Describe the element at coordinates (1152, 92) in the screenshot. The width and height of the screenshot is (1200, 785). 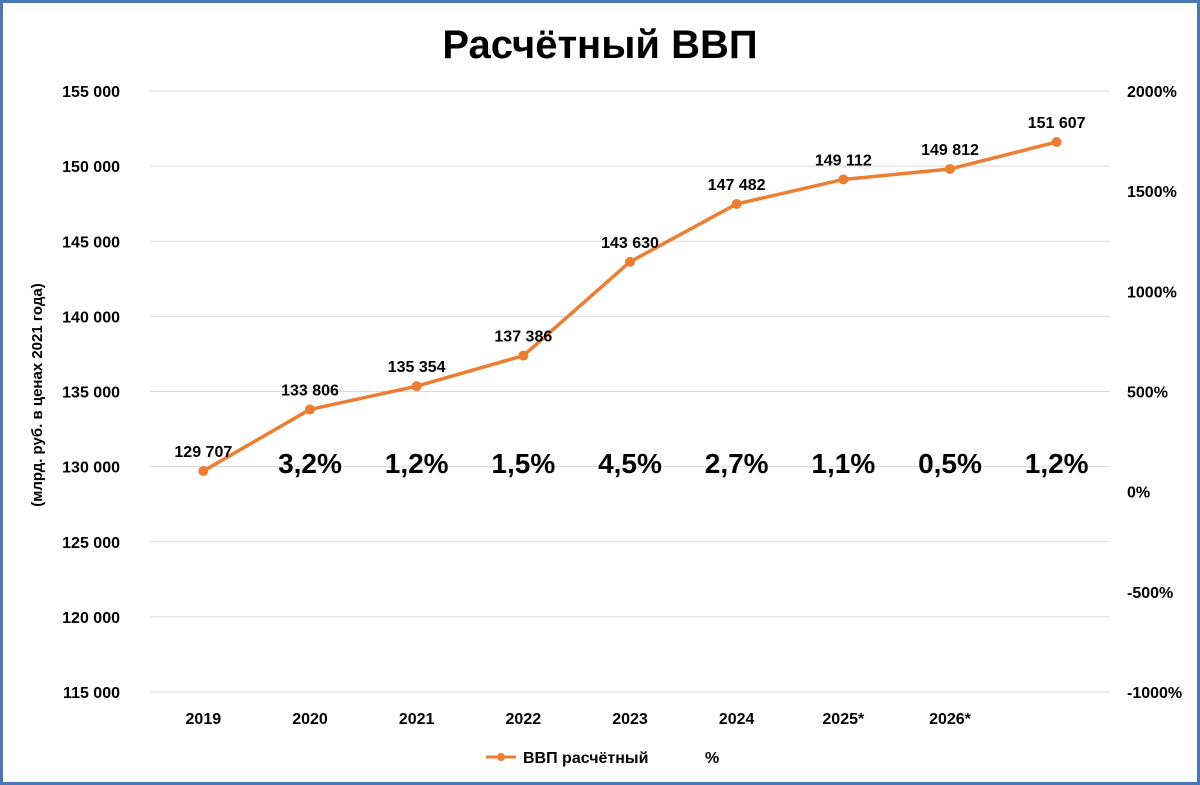
I see `y2-tick-label: 2000%` at that location.